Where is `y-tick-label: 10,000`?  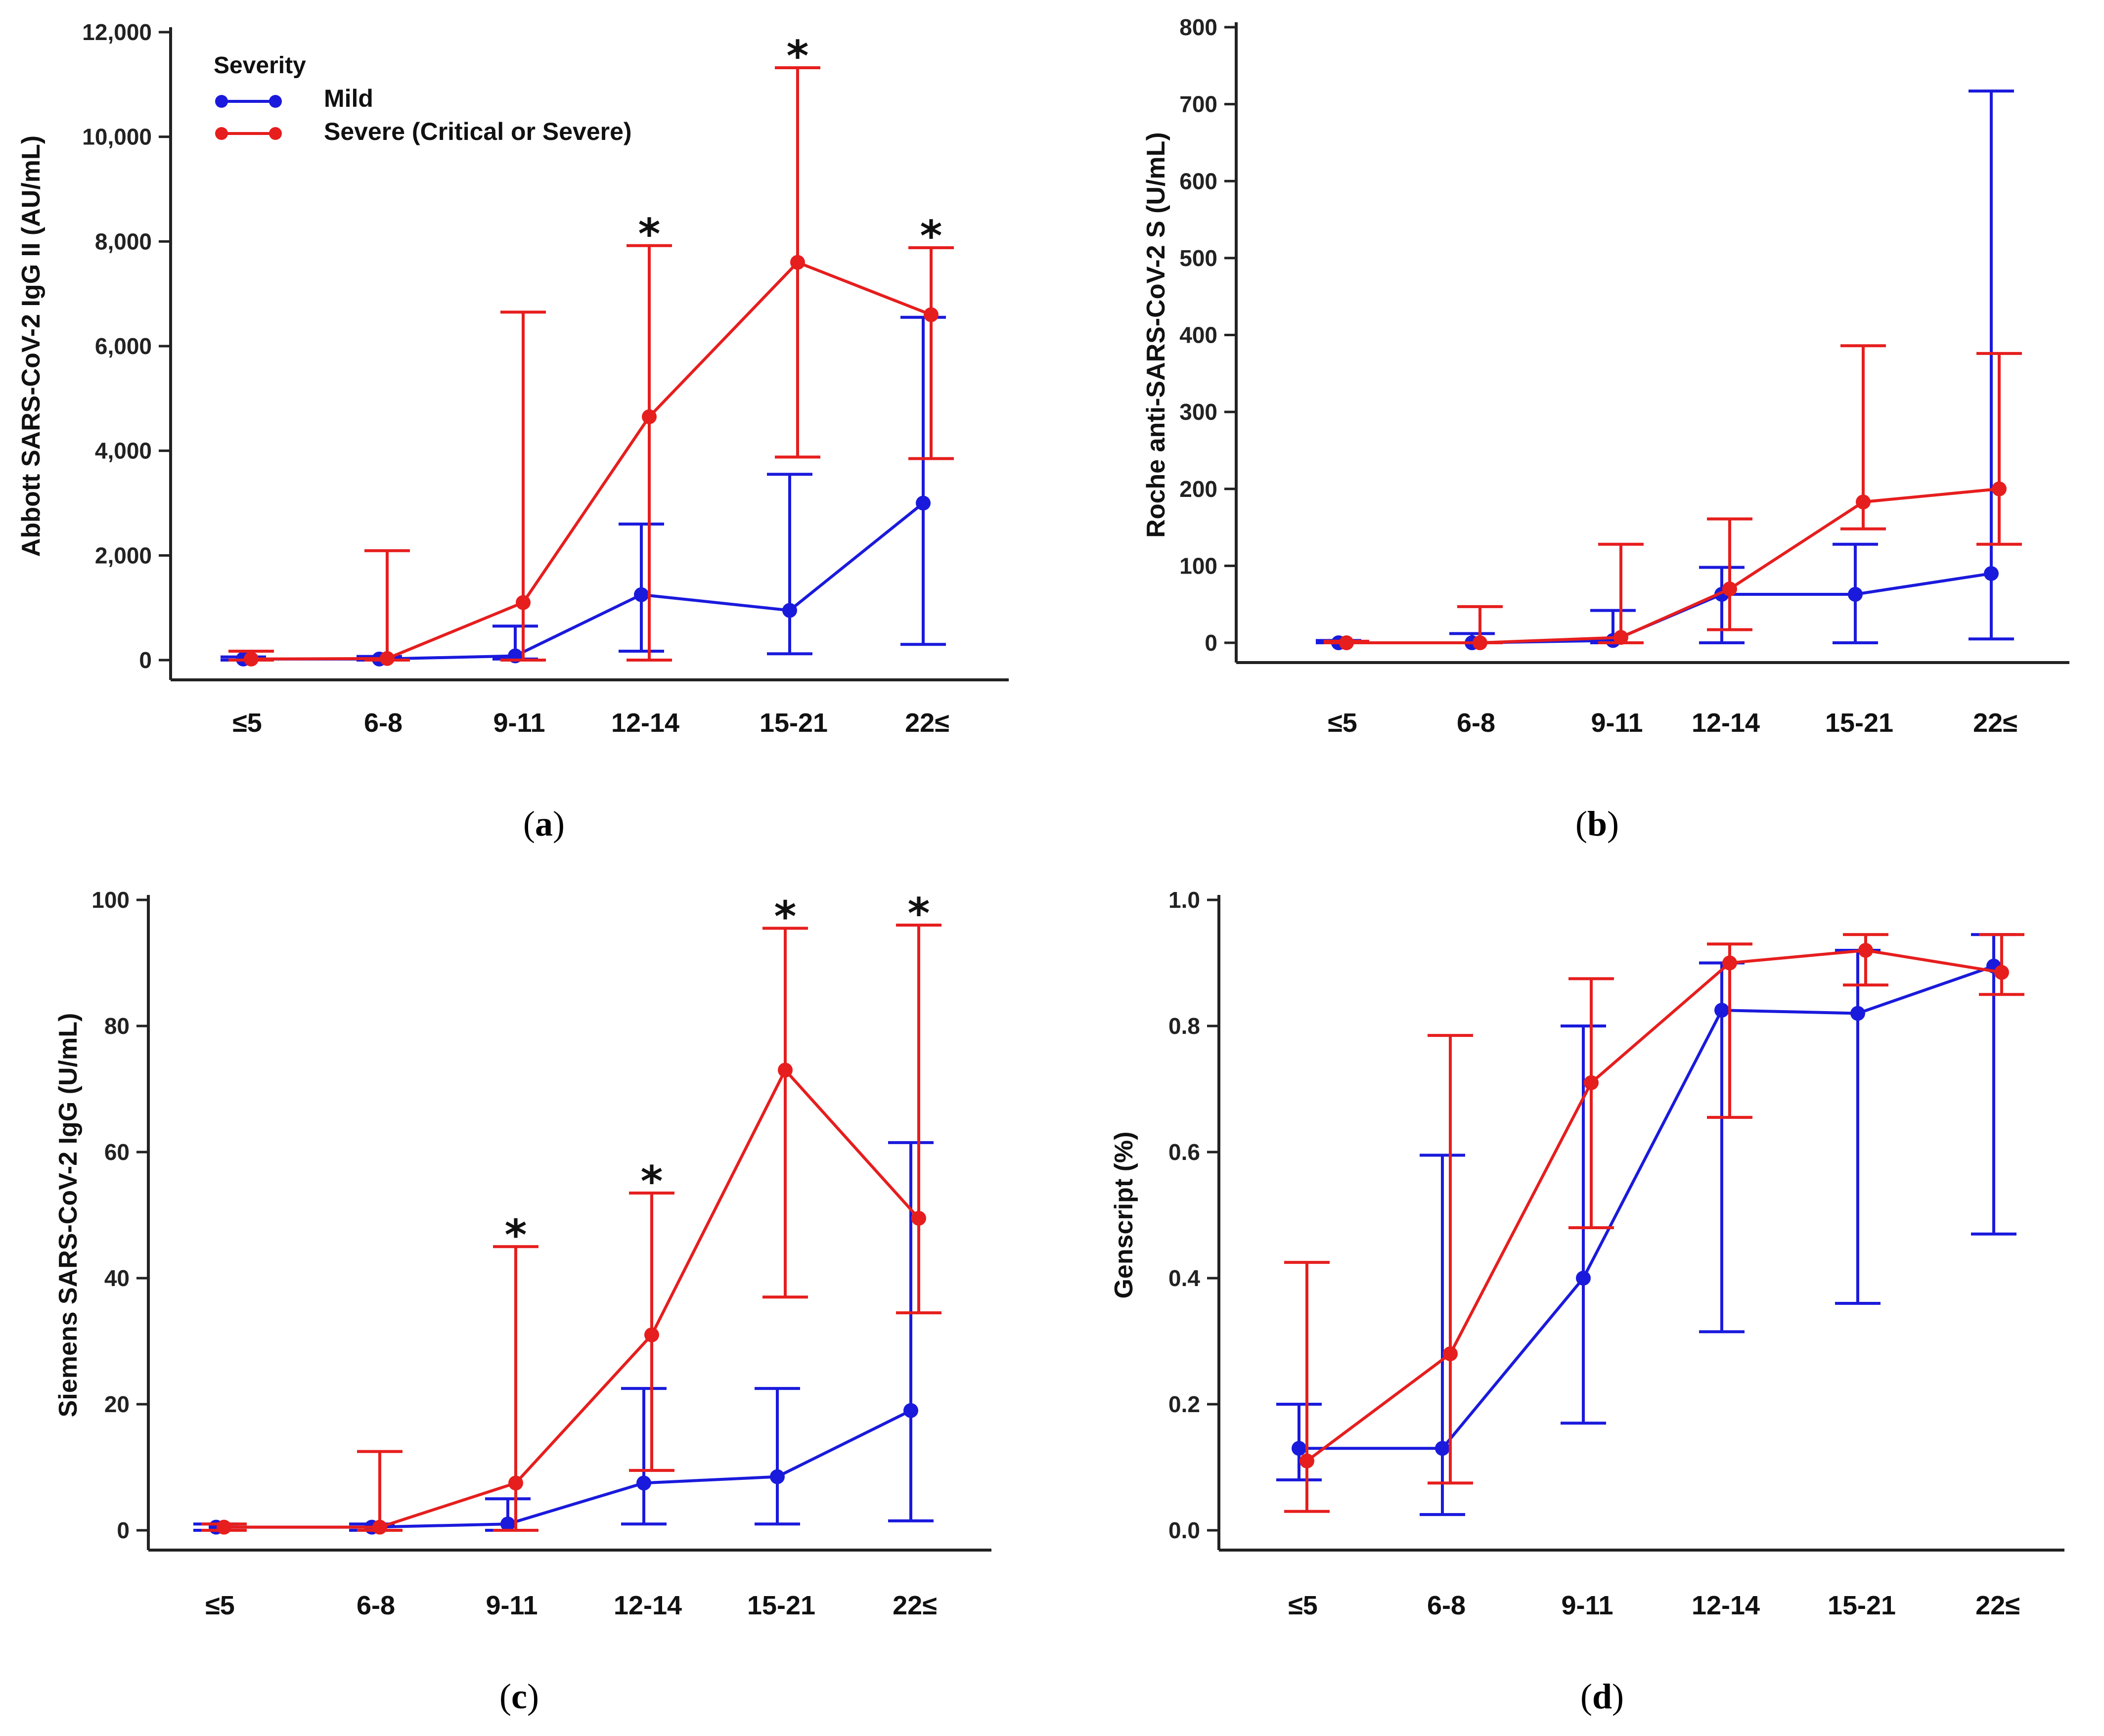
y-tick-label: 10,000 is located at coordinates (117, 137).